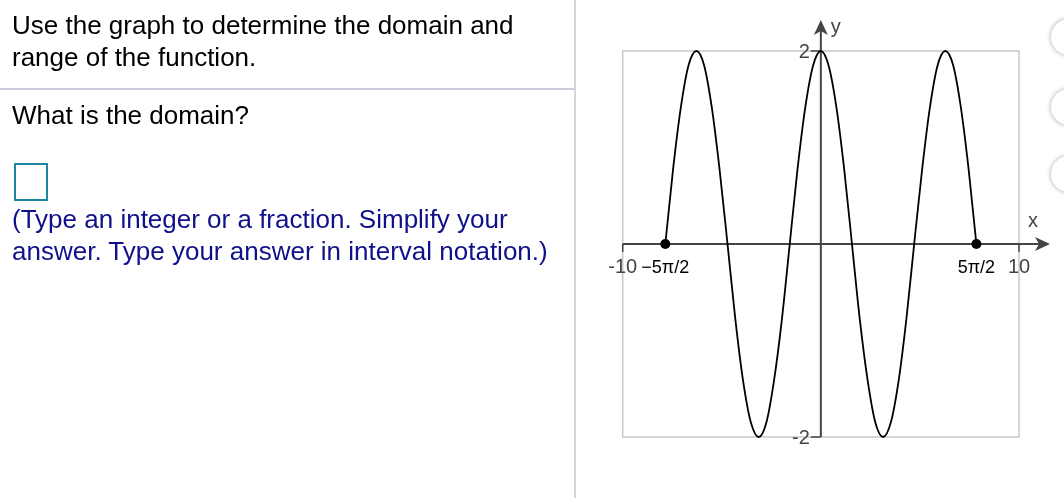 This screenshot has height=498, width=1064. What do you see at coordinates (131, 115) in the screenshot?
I see `text: What is the domain?` at bounding box center [131, 115].